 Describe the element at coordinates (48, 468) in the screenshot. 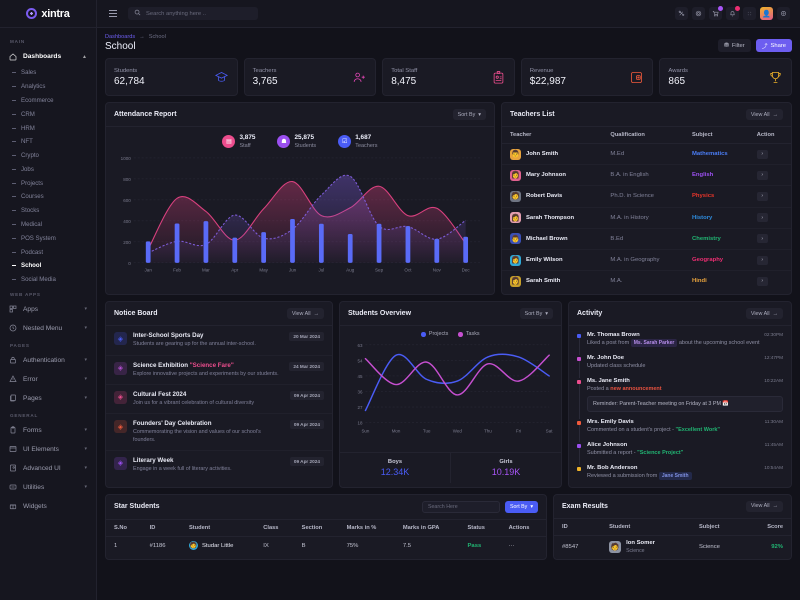

I see `sidebar-item-advanced-ui: Advanced UI ▾` at that location.